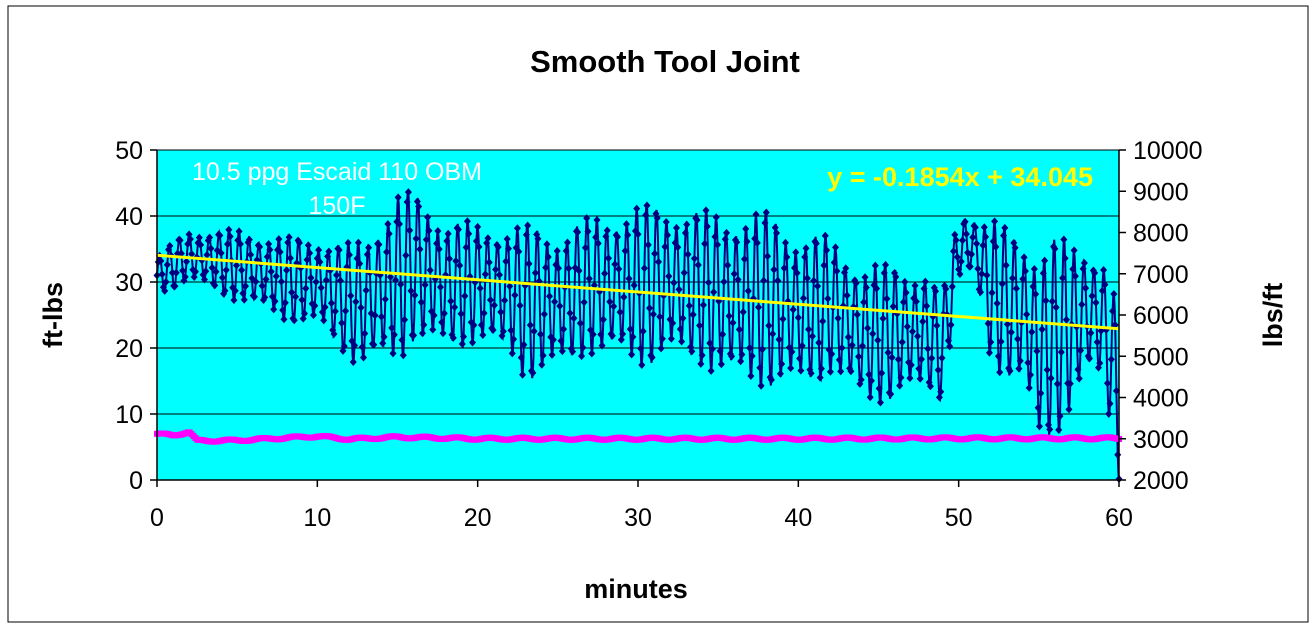 This screenshot has height=628, width=1315. Describe the element at coordinates (129, 415) in the screenshot. I see `y-left-tick-label: 10` at that location.